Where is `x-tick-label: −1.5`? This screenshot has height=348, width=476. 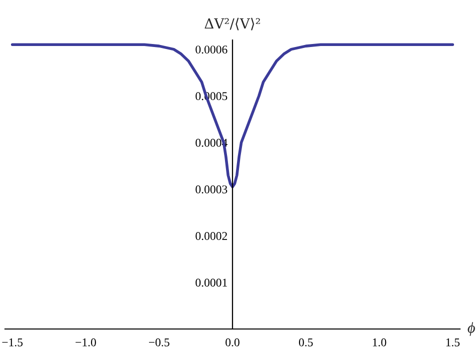
x-tick-label: −1.5 is located at coordinates (12, 342).